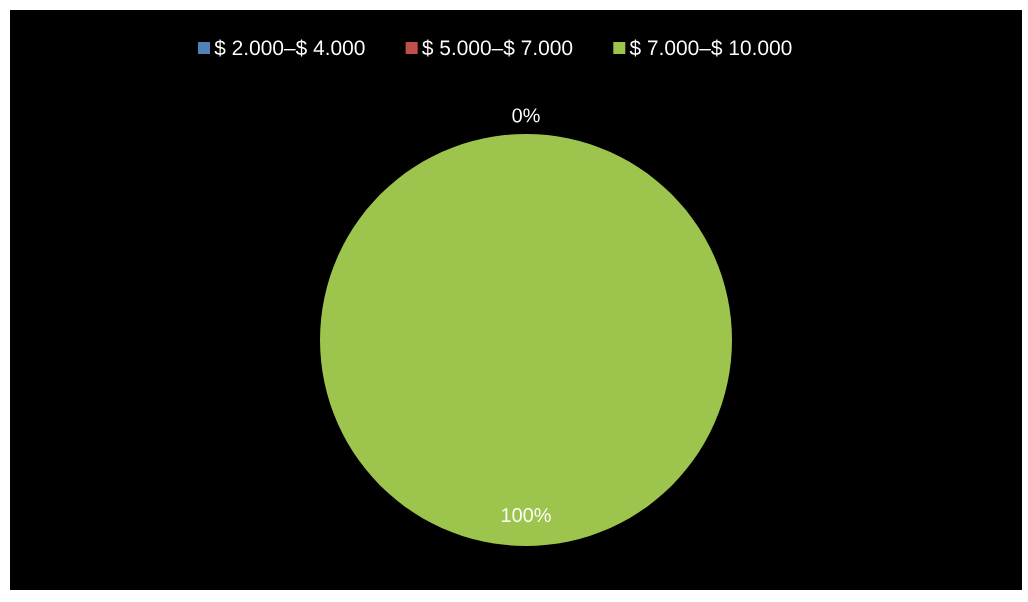 The height and width of the screenshot is (602, 1028). I want to click on legend-label: $ 5.000–$ 7.000, so click(497, 48).